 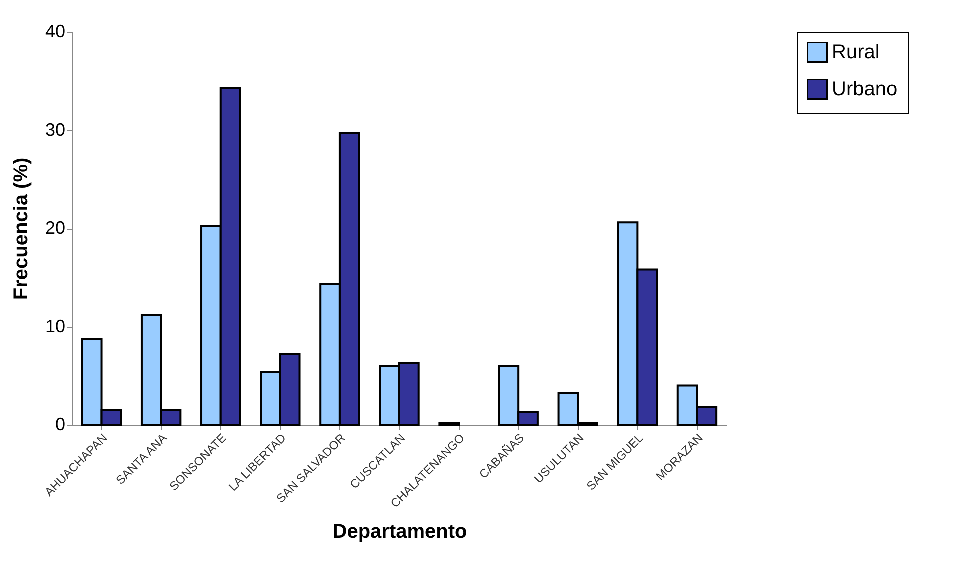 What do you see at coordinates (55, 326) in the screenshot?
I see `y-tick-label: 10` at bounding box center [55, 326].